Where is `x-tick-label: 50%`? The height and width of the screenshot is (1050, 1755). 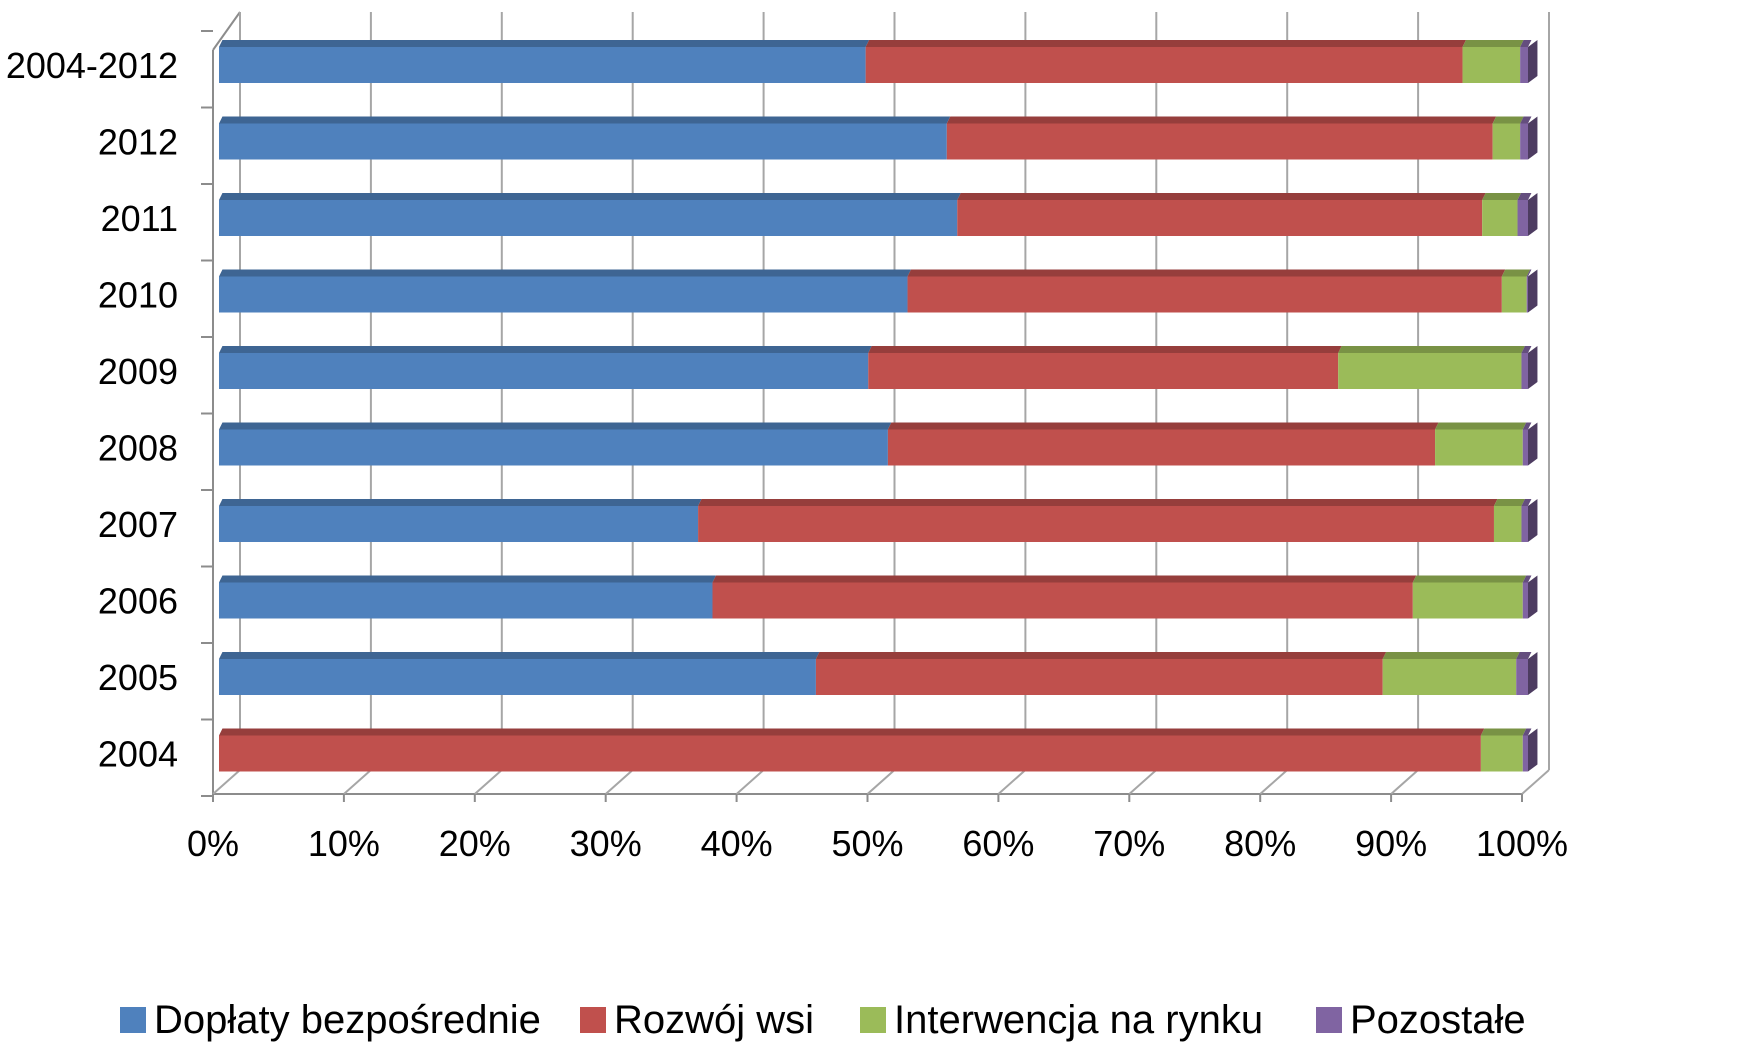 x-tick-label: 50% is located at coordinates (867, 843).